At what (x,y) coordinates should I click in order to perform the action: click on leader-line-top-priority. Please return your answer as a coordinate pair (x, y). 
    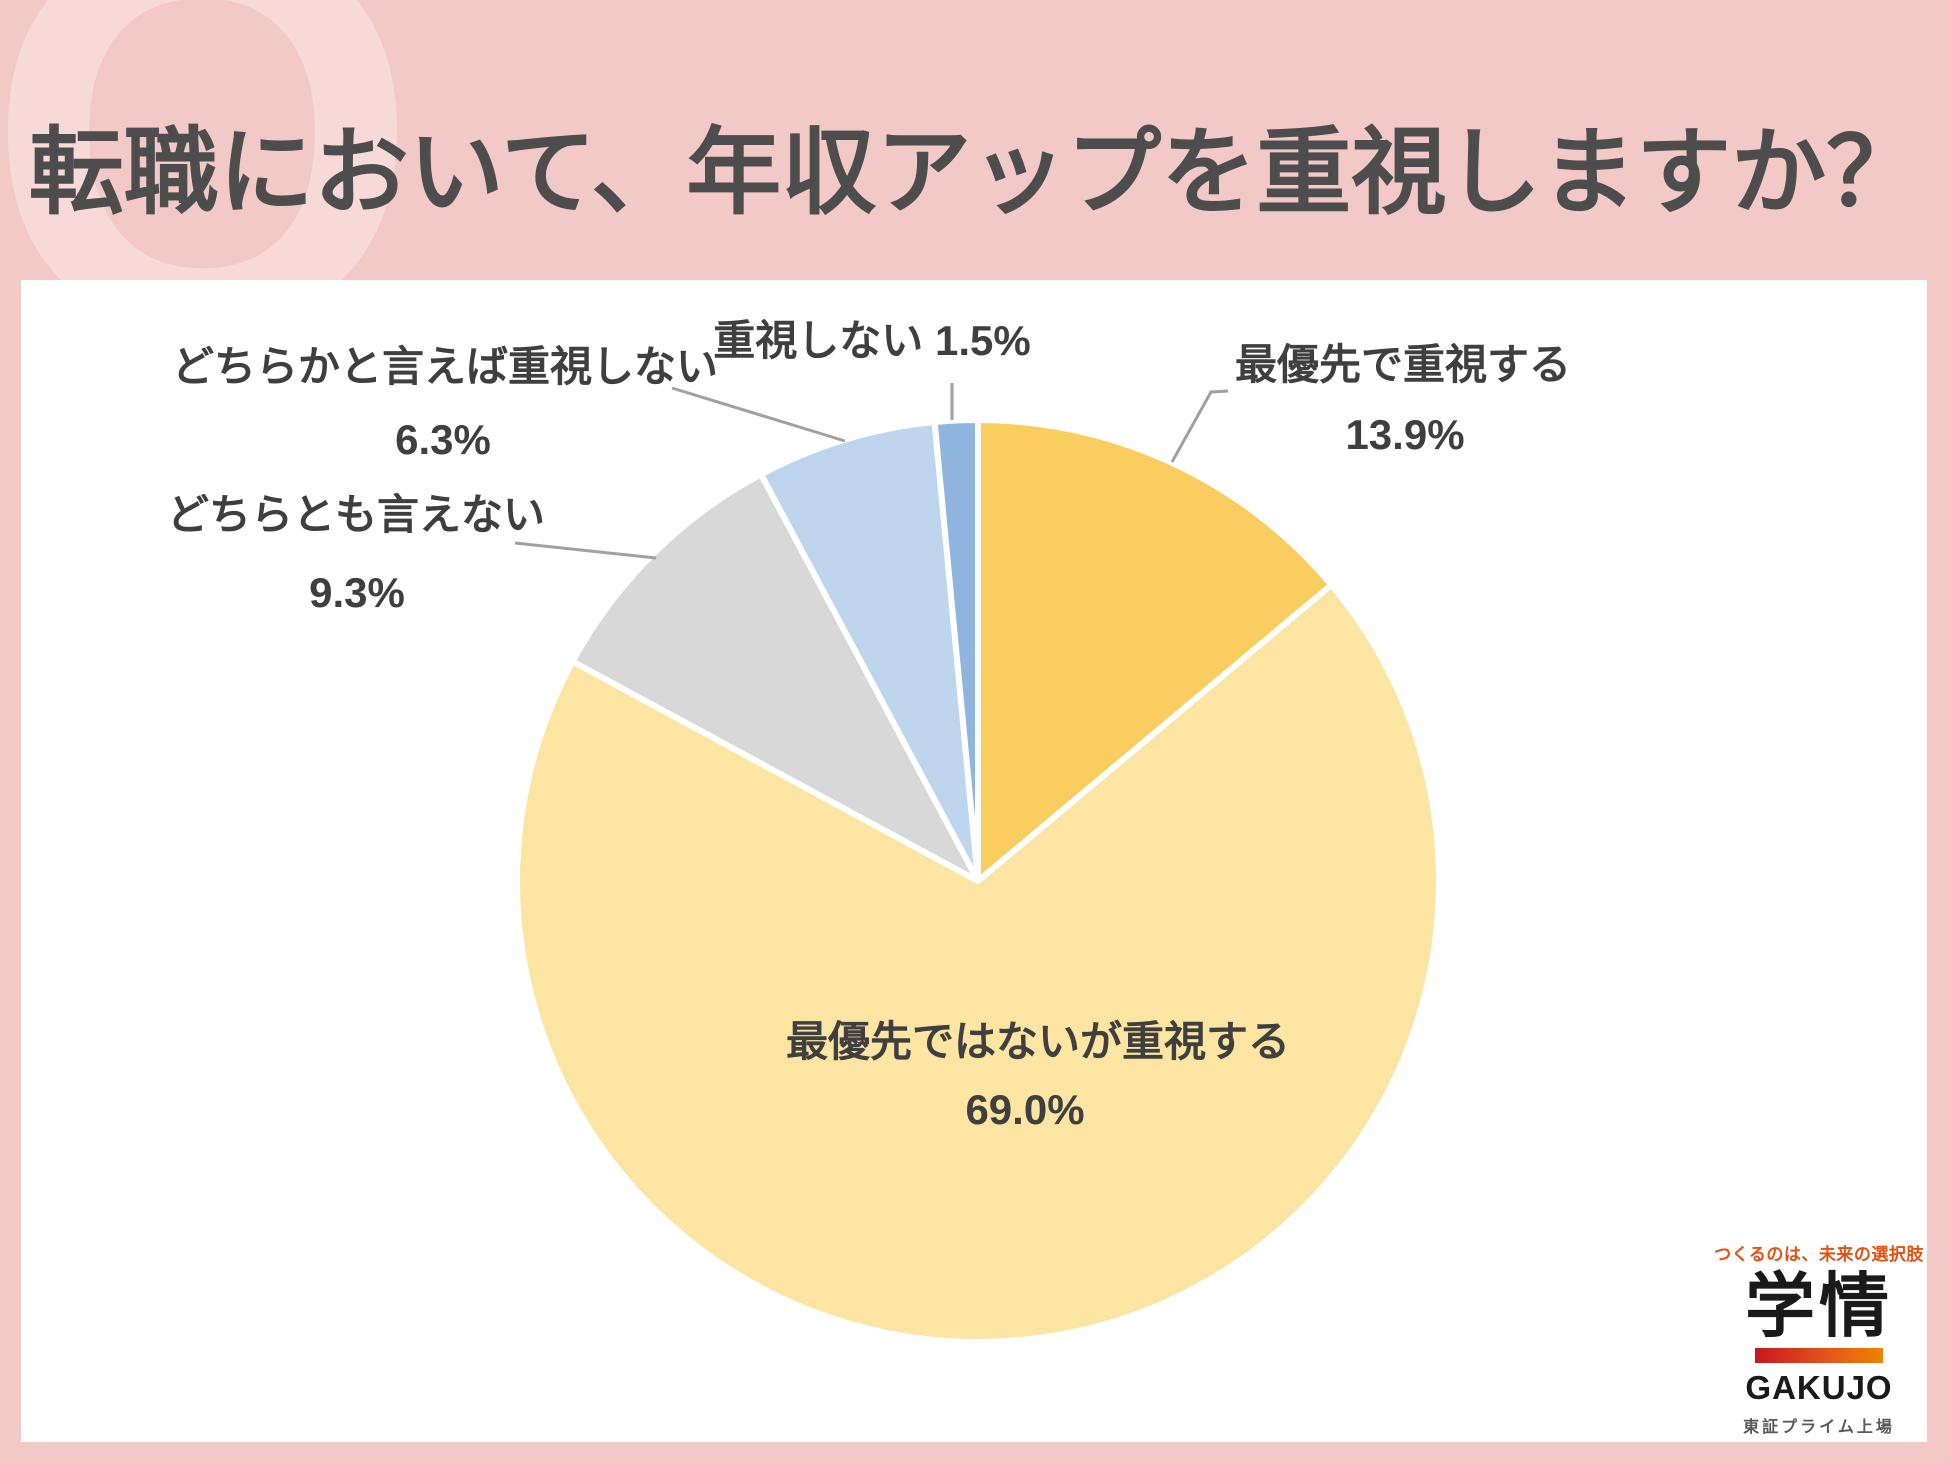
    Looking at the image, I should click on (1199, 426).